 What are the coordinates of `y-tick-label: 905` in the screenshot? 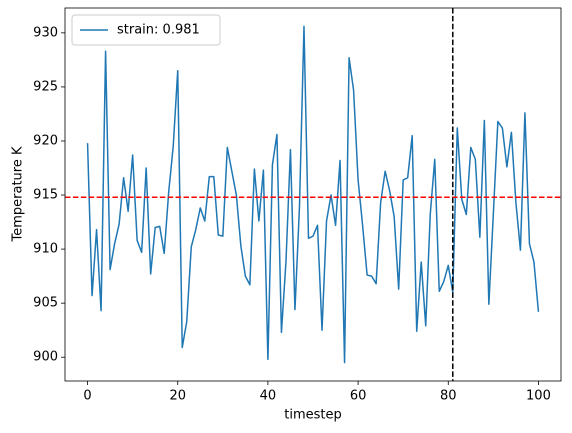 It's located at (45, 303).